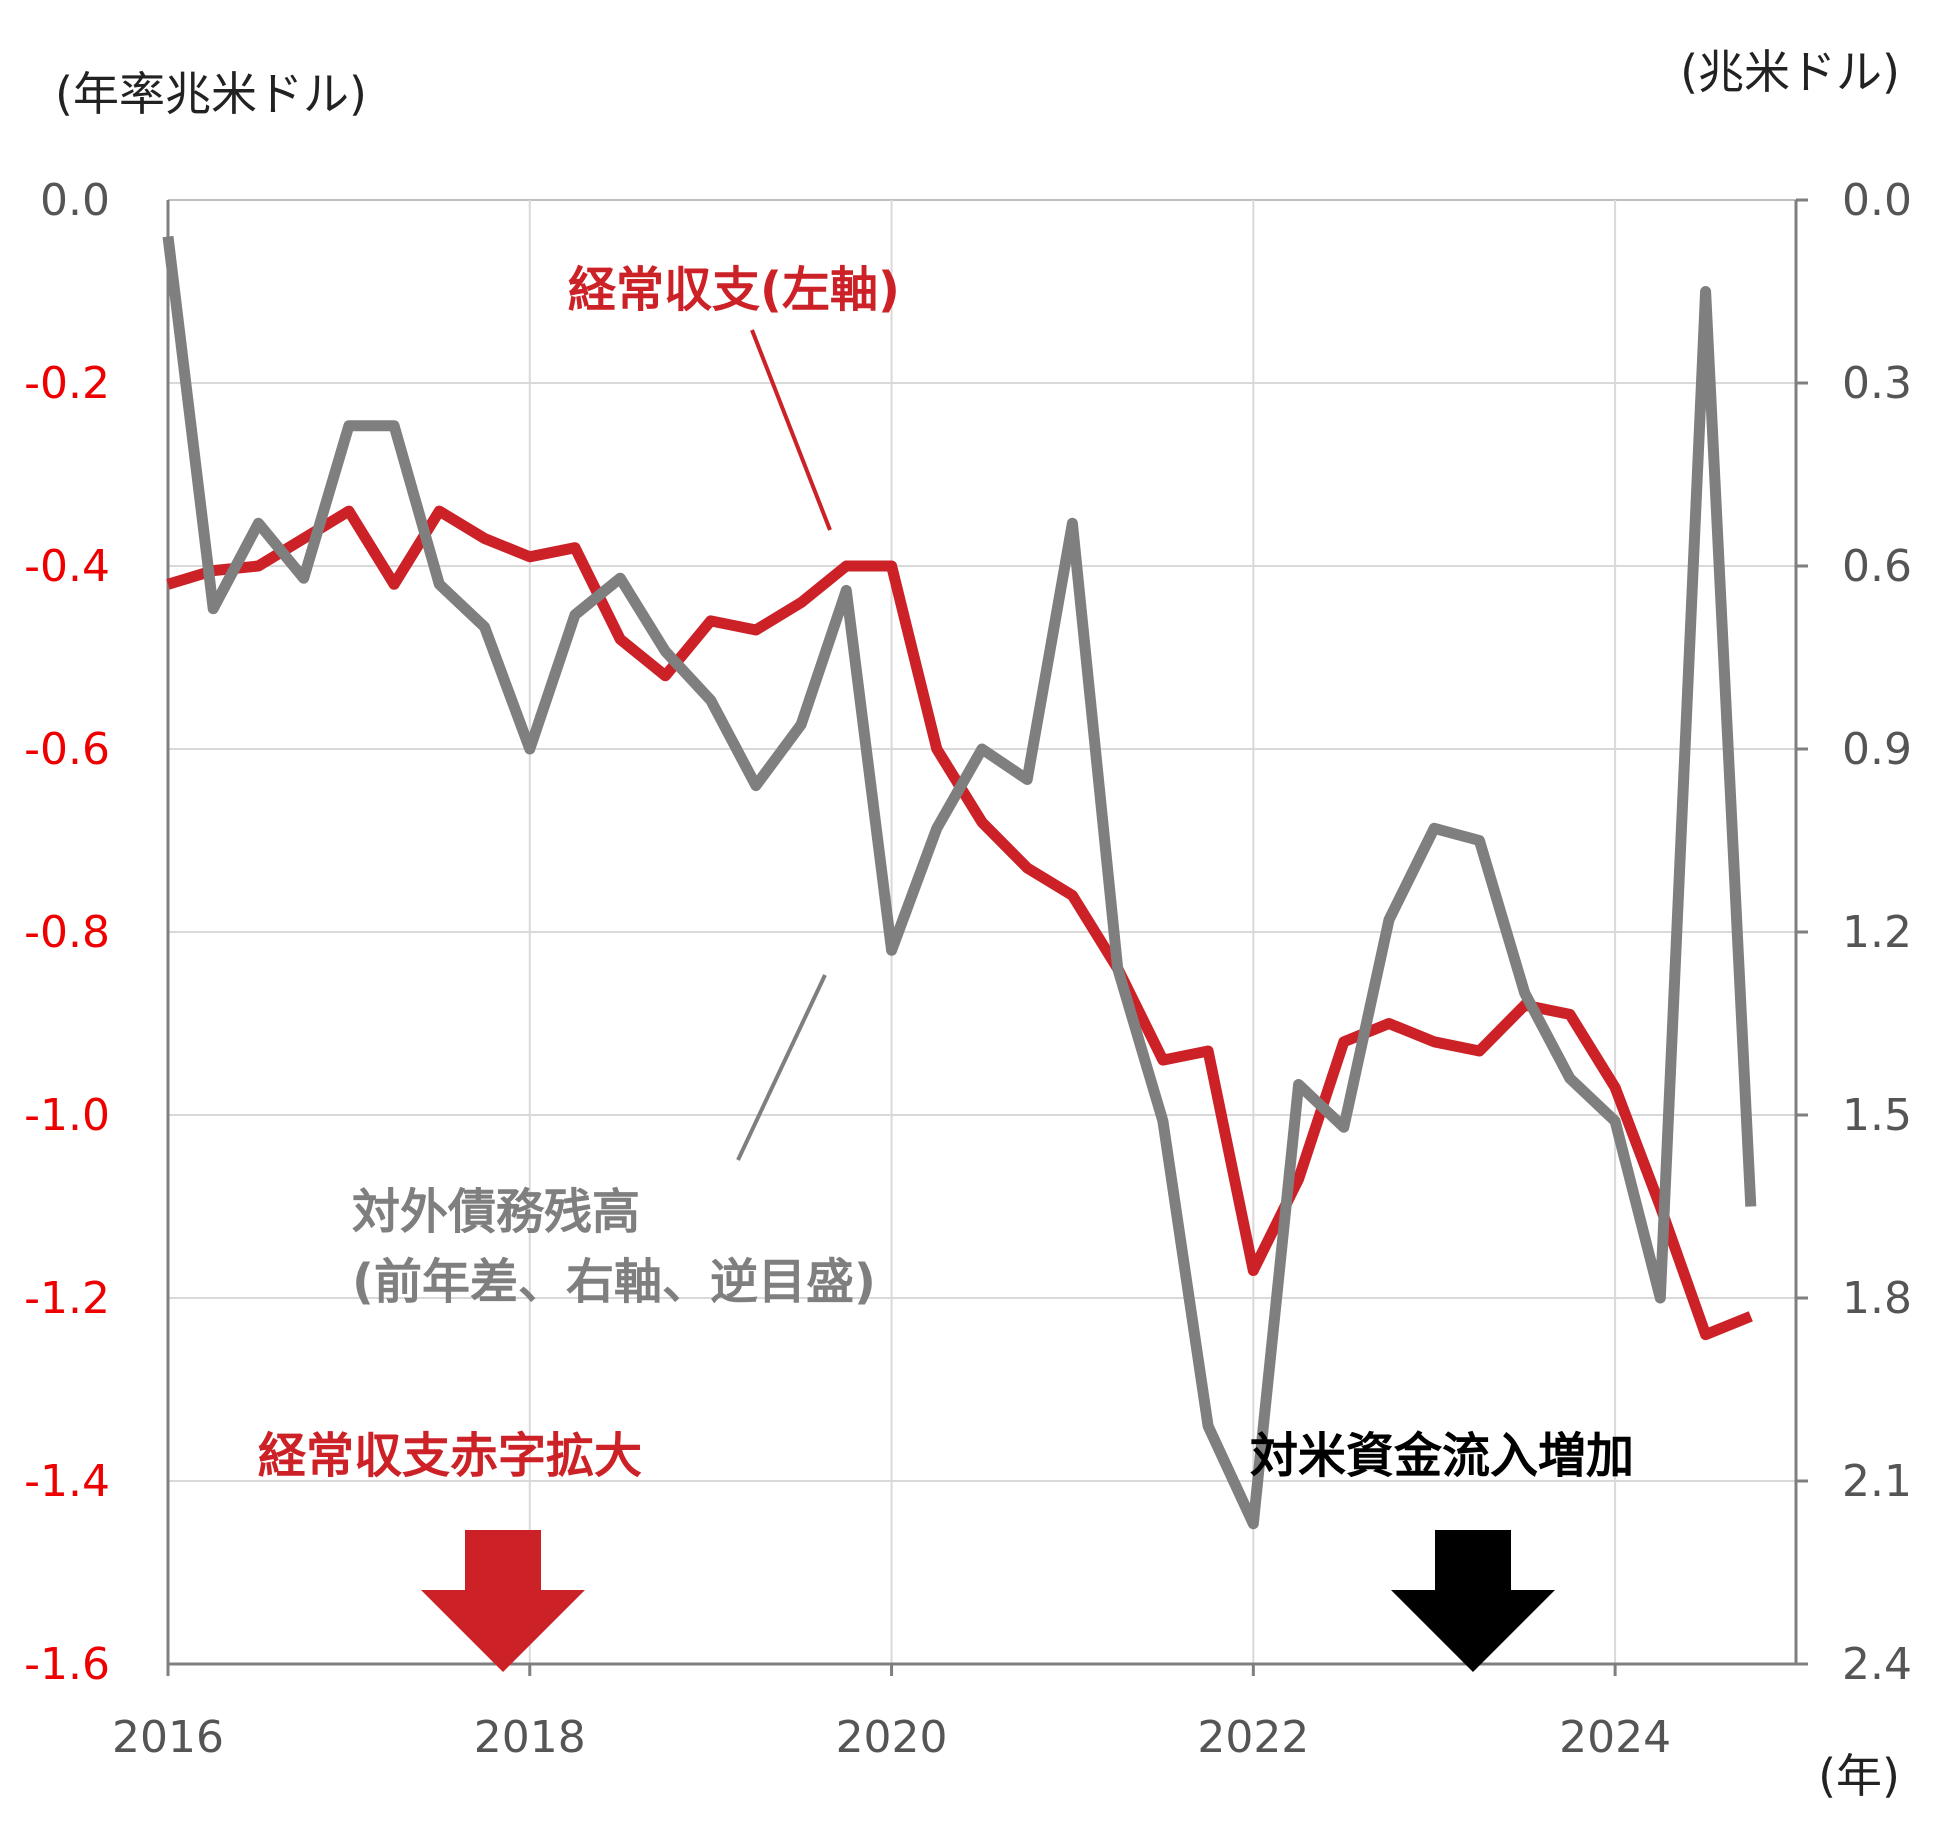  I want to click on right-axis-tick-labels: 0.0 0.3 0.6 0.9 1.2 1.5 1.8 2.1 2.4, so click(1877, 932).